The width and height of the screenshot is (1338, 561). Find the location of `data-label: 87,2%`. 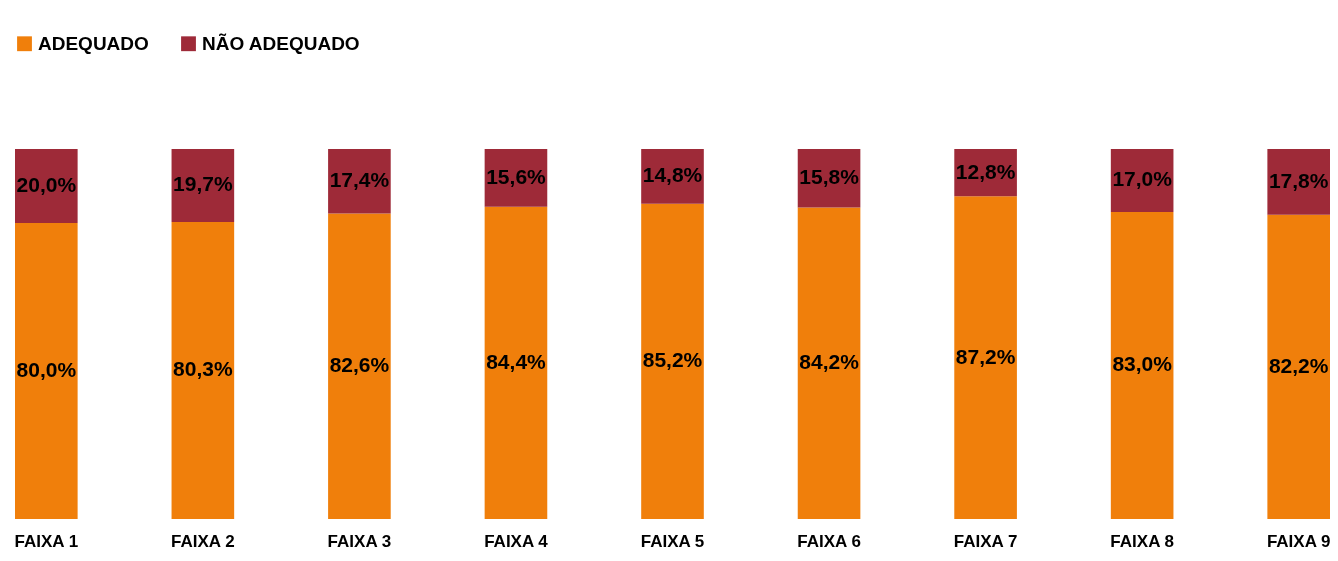

data-label: 87,2% is located at coordinates (985, 356).